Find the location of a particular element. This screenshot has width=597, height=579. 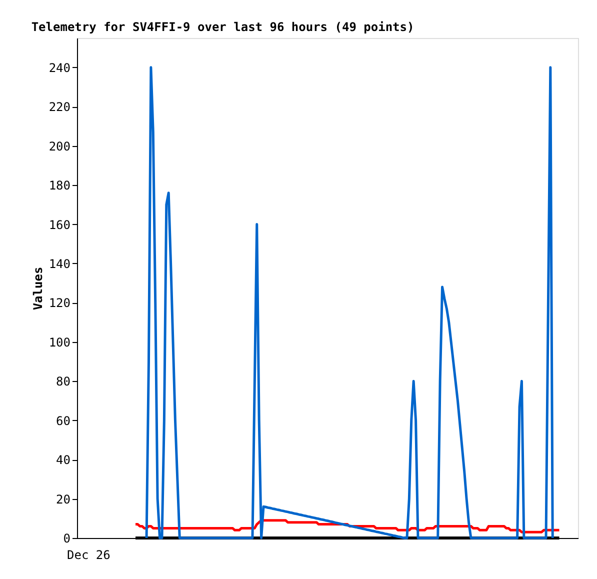

y-tick-label: 20 is located at coordinates (63, 499).